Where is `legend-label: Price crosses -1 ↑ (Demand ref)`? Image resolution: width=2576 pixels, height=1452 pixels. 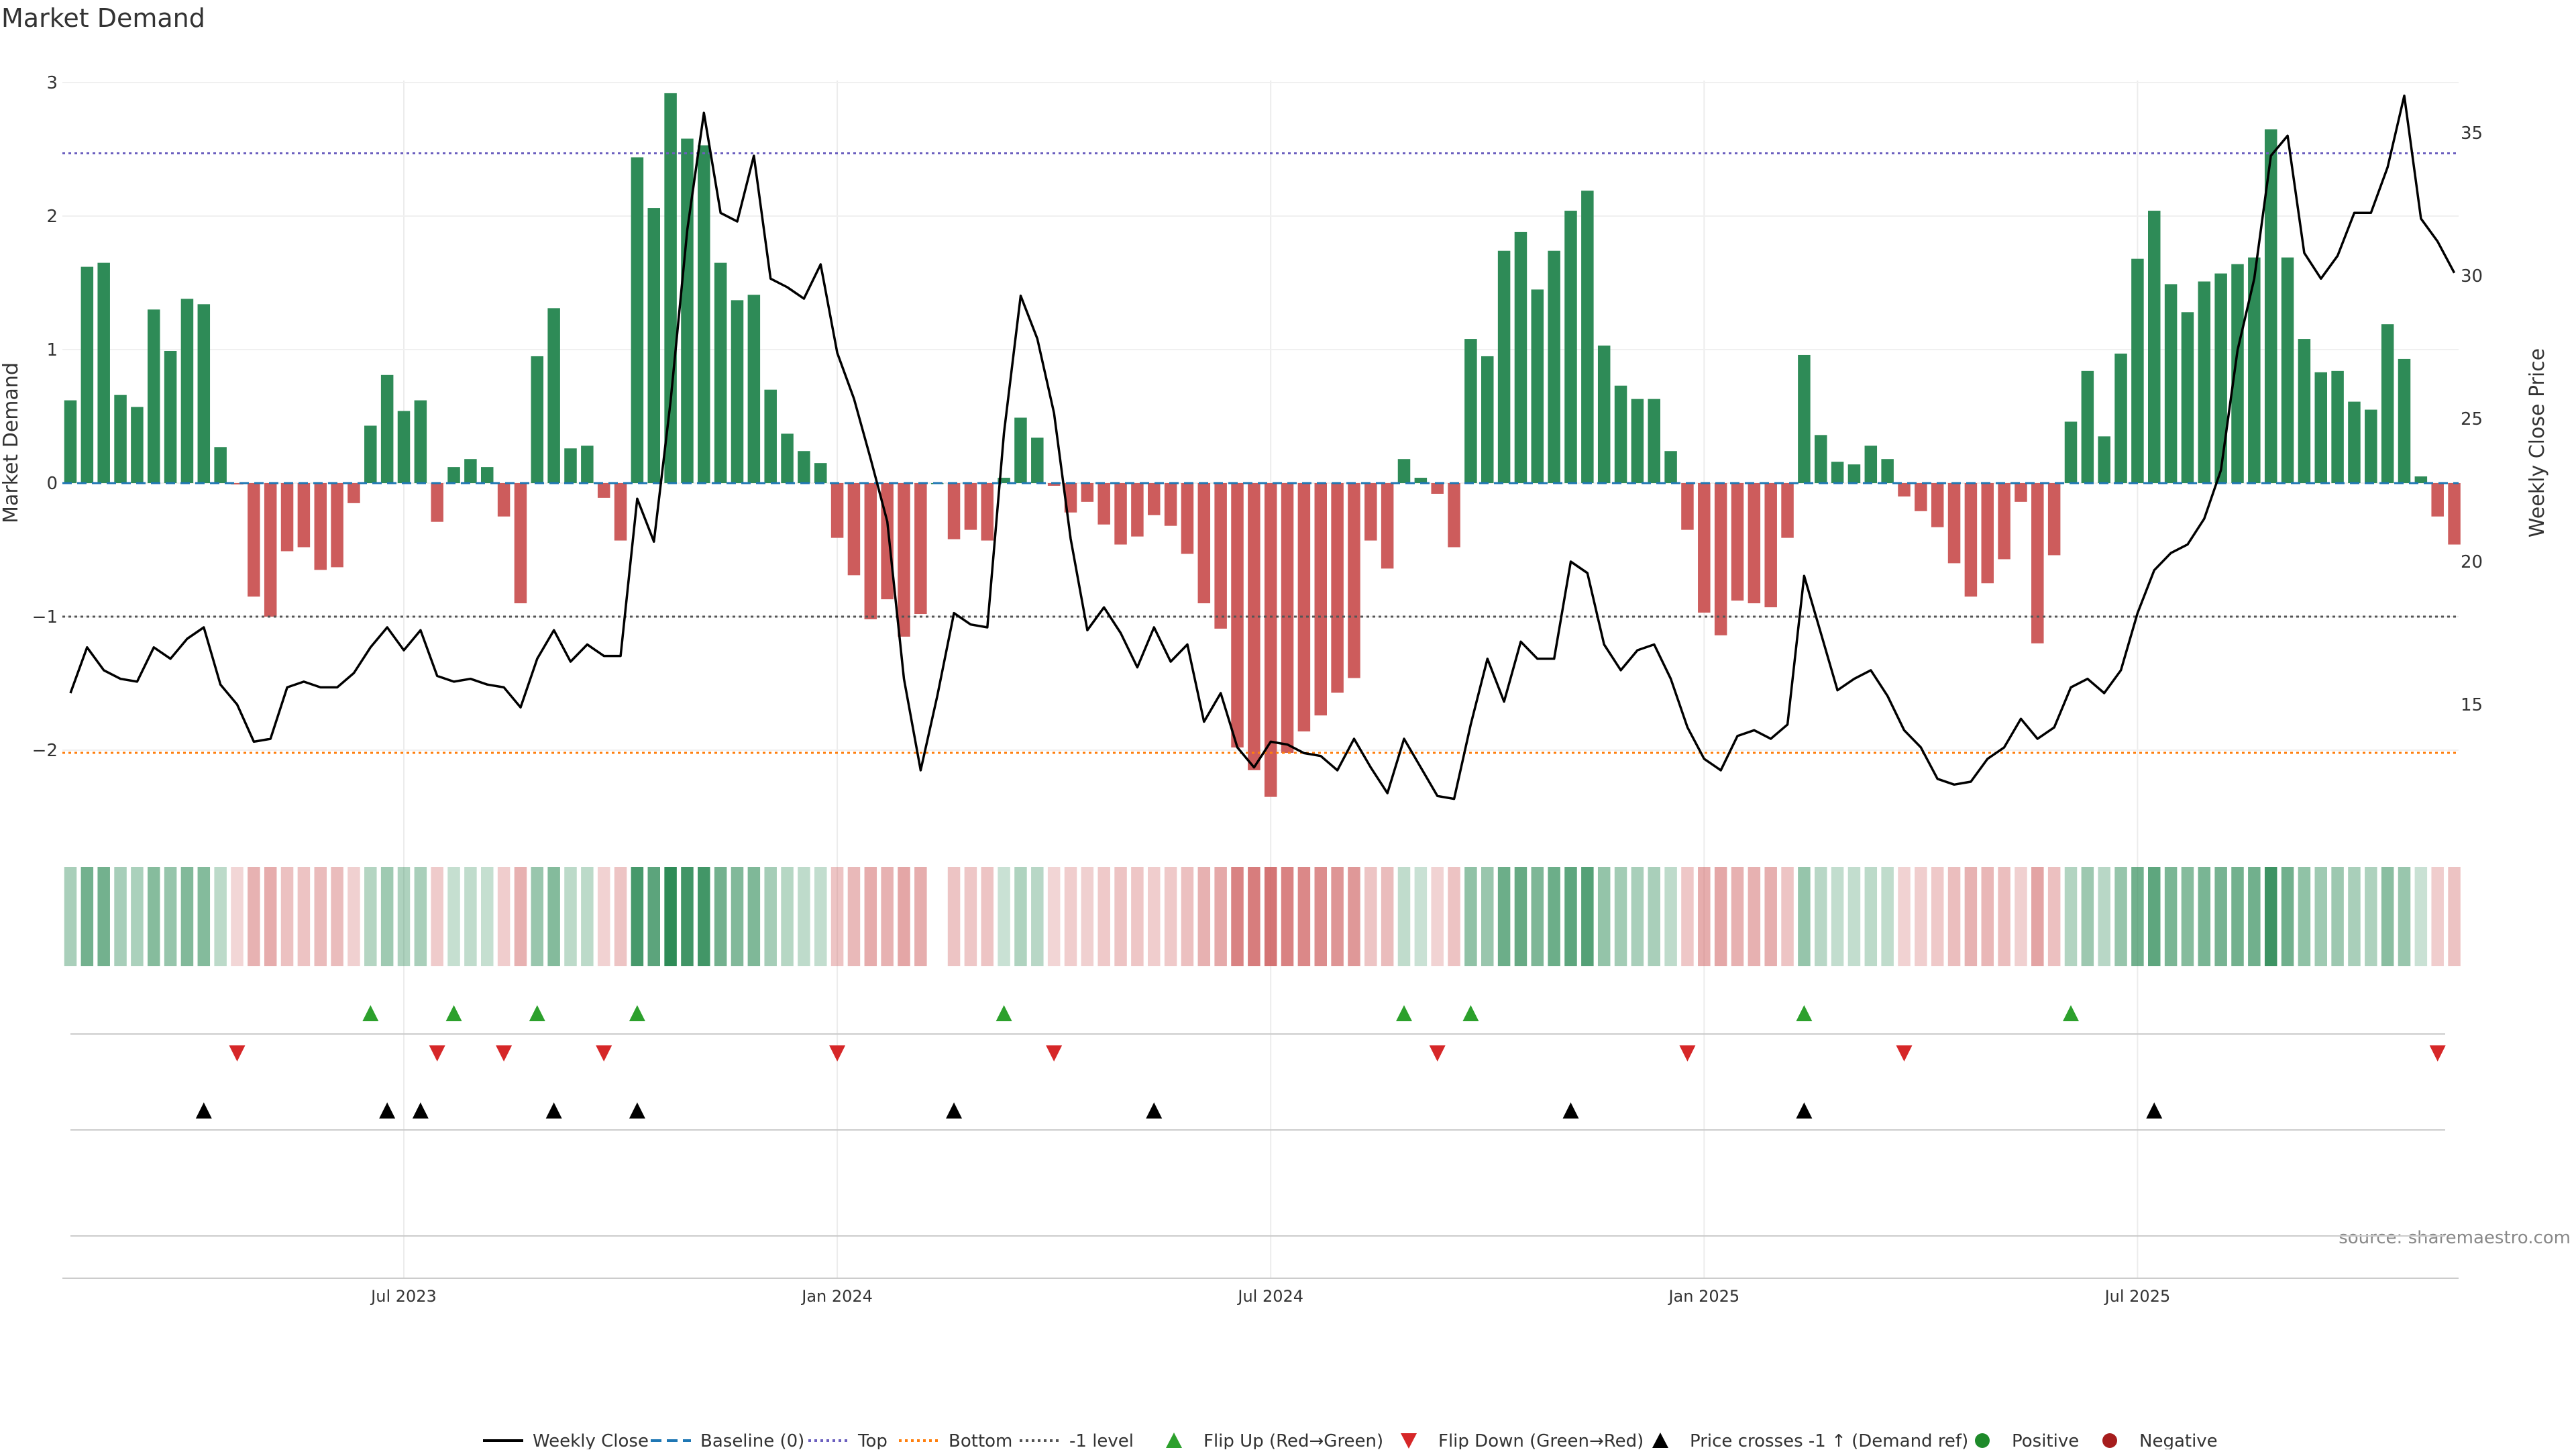
legend-label: Price crosses -1 ↑ (Demand ref) is located at coordinates (1829, 1440).